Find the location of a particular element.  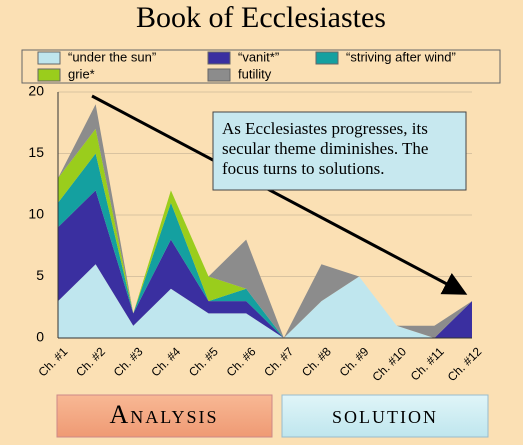

x-tick-label: Ch. #12 is located at coordinates (465, 364).